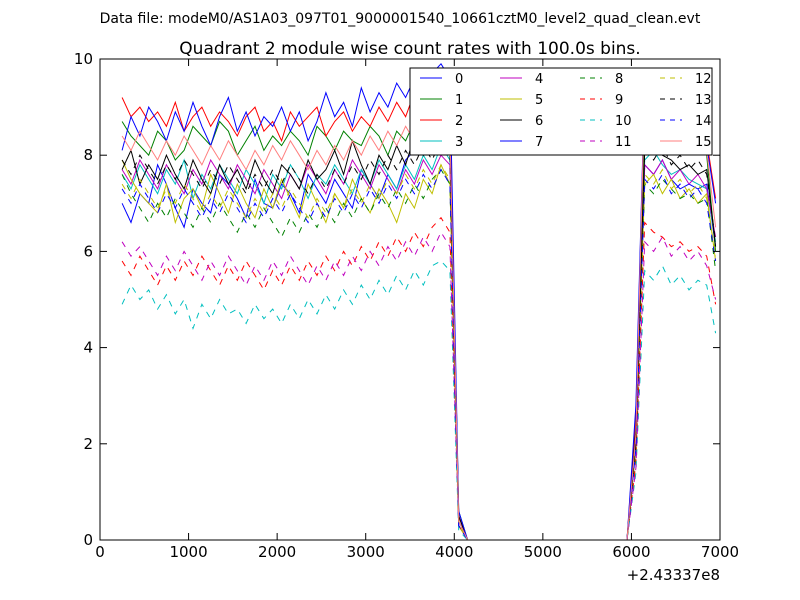 The width and height of the screenshot is (800, 600). What do you see at coordinates (88, 540) in the screenshot?
I see `y-tick-label: 0` at bounding box center [88, 540].